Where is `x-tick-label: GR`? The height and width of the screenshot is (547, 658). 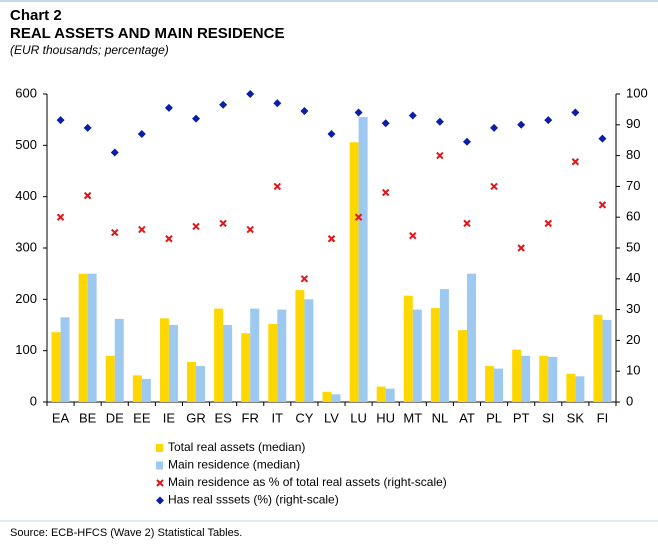
x-tick-label: GR is located at coordinates (196, 417).